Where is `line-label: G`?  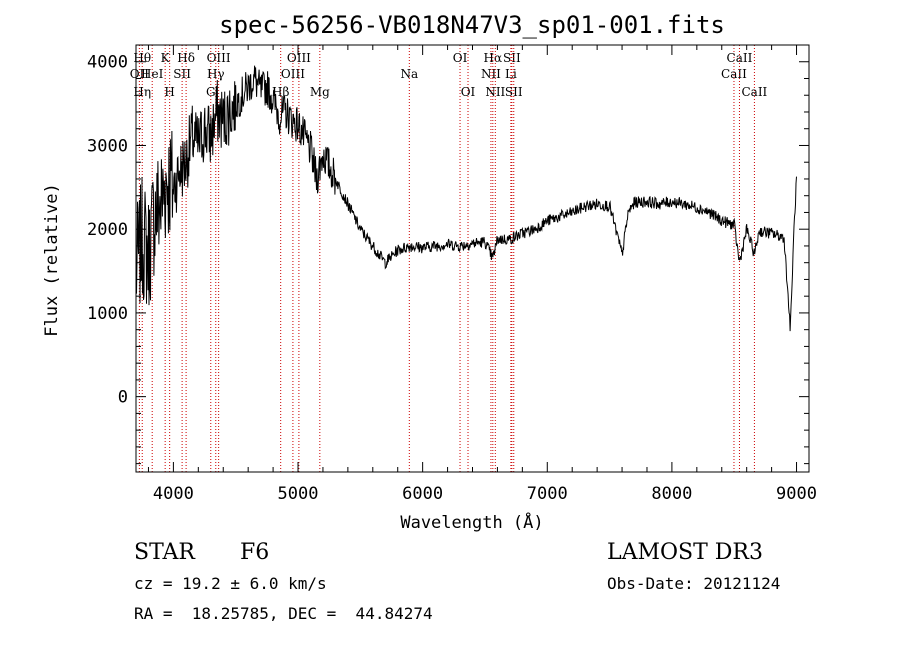 line-label: G is located at coordinates (211, 92).